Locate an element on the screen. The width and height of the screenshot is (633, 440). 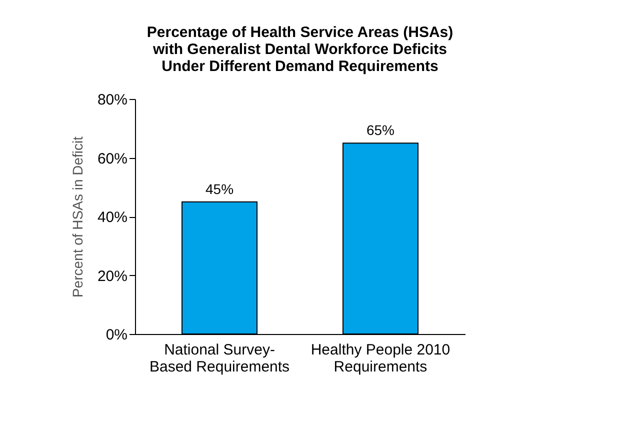
y-tick-label: 20% is located at coordinates (112, 276).